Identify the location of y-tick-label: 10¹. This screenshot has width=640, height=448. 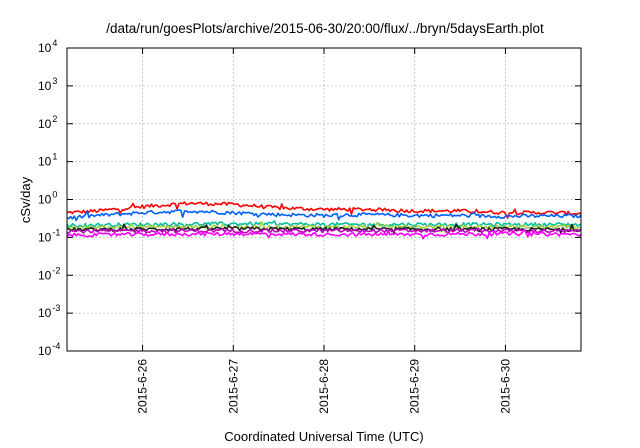
(47, 160).